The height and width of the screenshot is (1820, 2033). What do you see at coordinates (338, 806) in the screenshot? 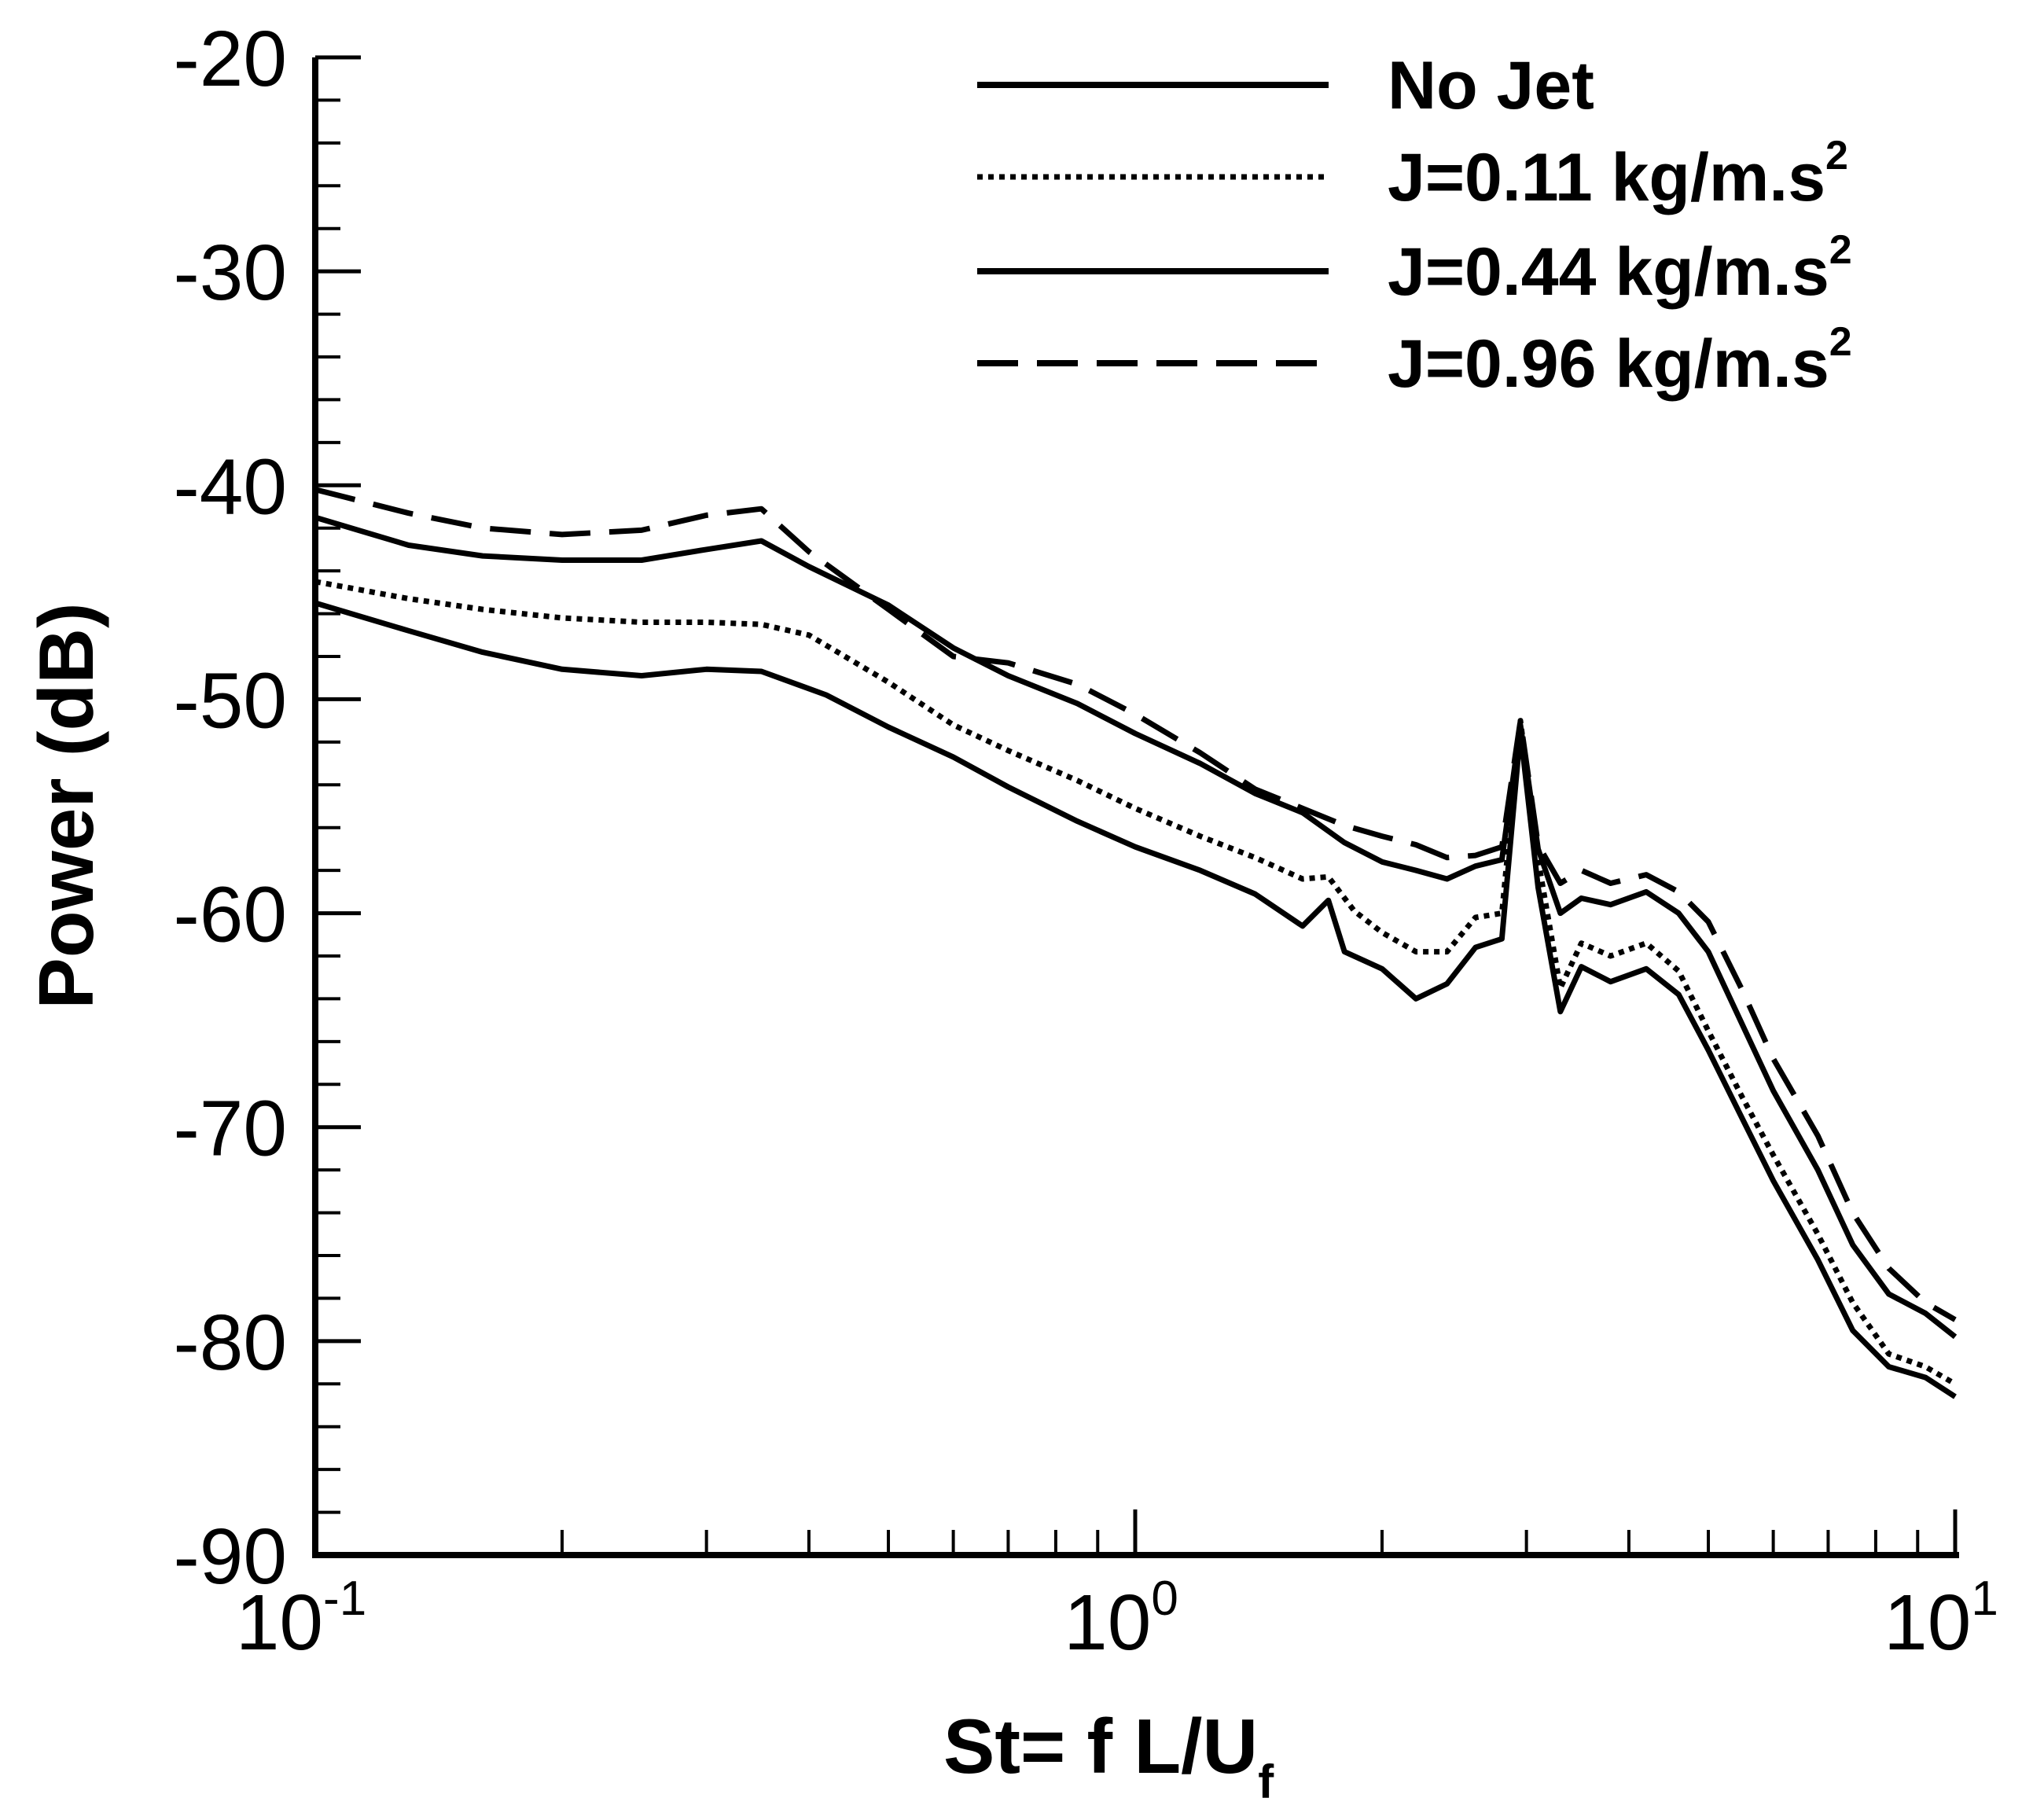
I see `y-ticks` at bounding box center [338, 806].